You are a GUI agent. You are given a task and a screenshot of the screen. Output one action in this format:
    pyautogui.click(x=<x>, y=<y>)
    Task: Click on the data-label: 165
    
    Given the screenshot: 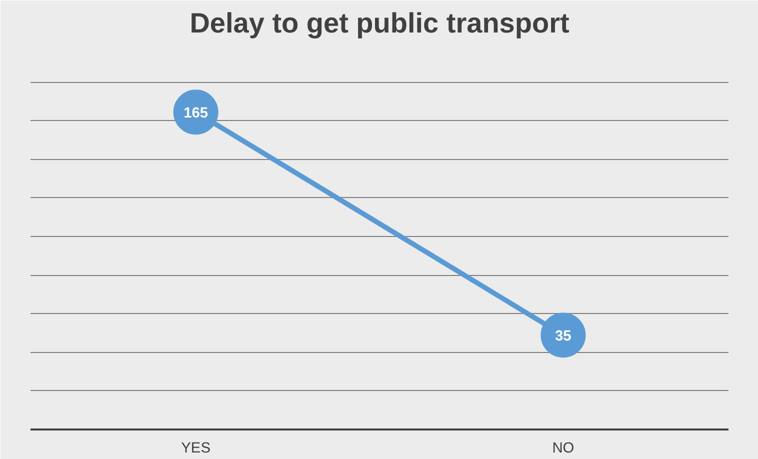 What is the action you would take?
    pyautogui.click(x=196, y=114)
    